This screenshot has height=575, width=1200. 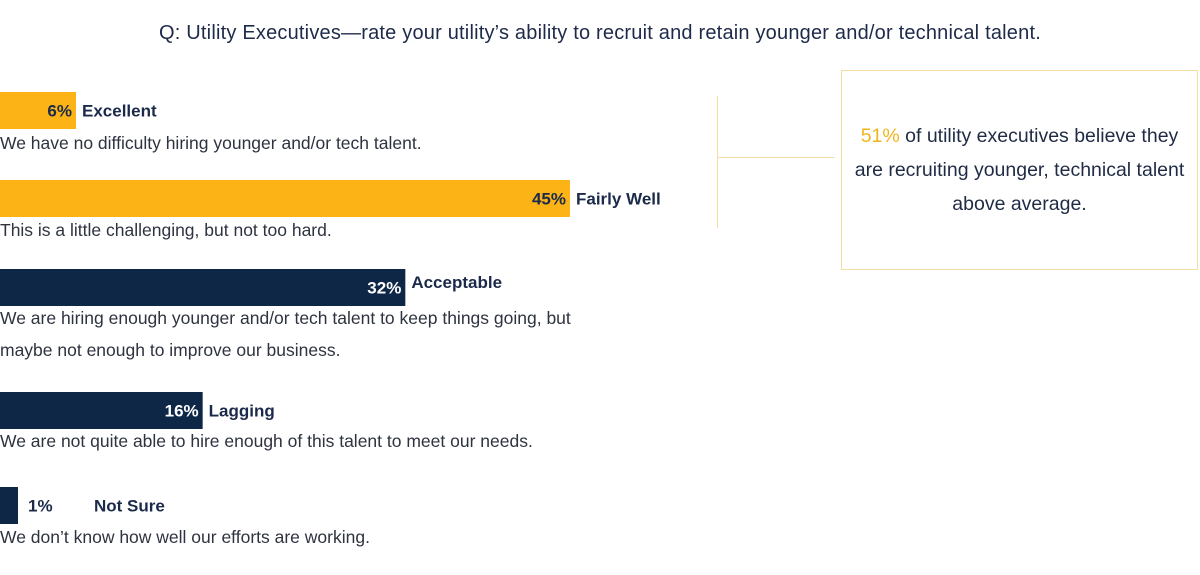 I want to click on bar-fairly-well, so click(x=285, y=198).